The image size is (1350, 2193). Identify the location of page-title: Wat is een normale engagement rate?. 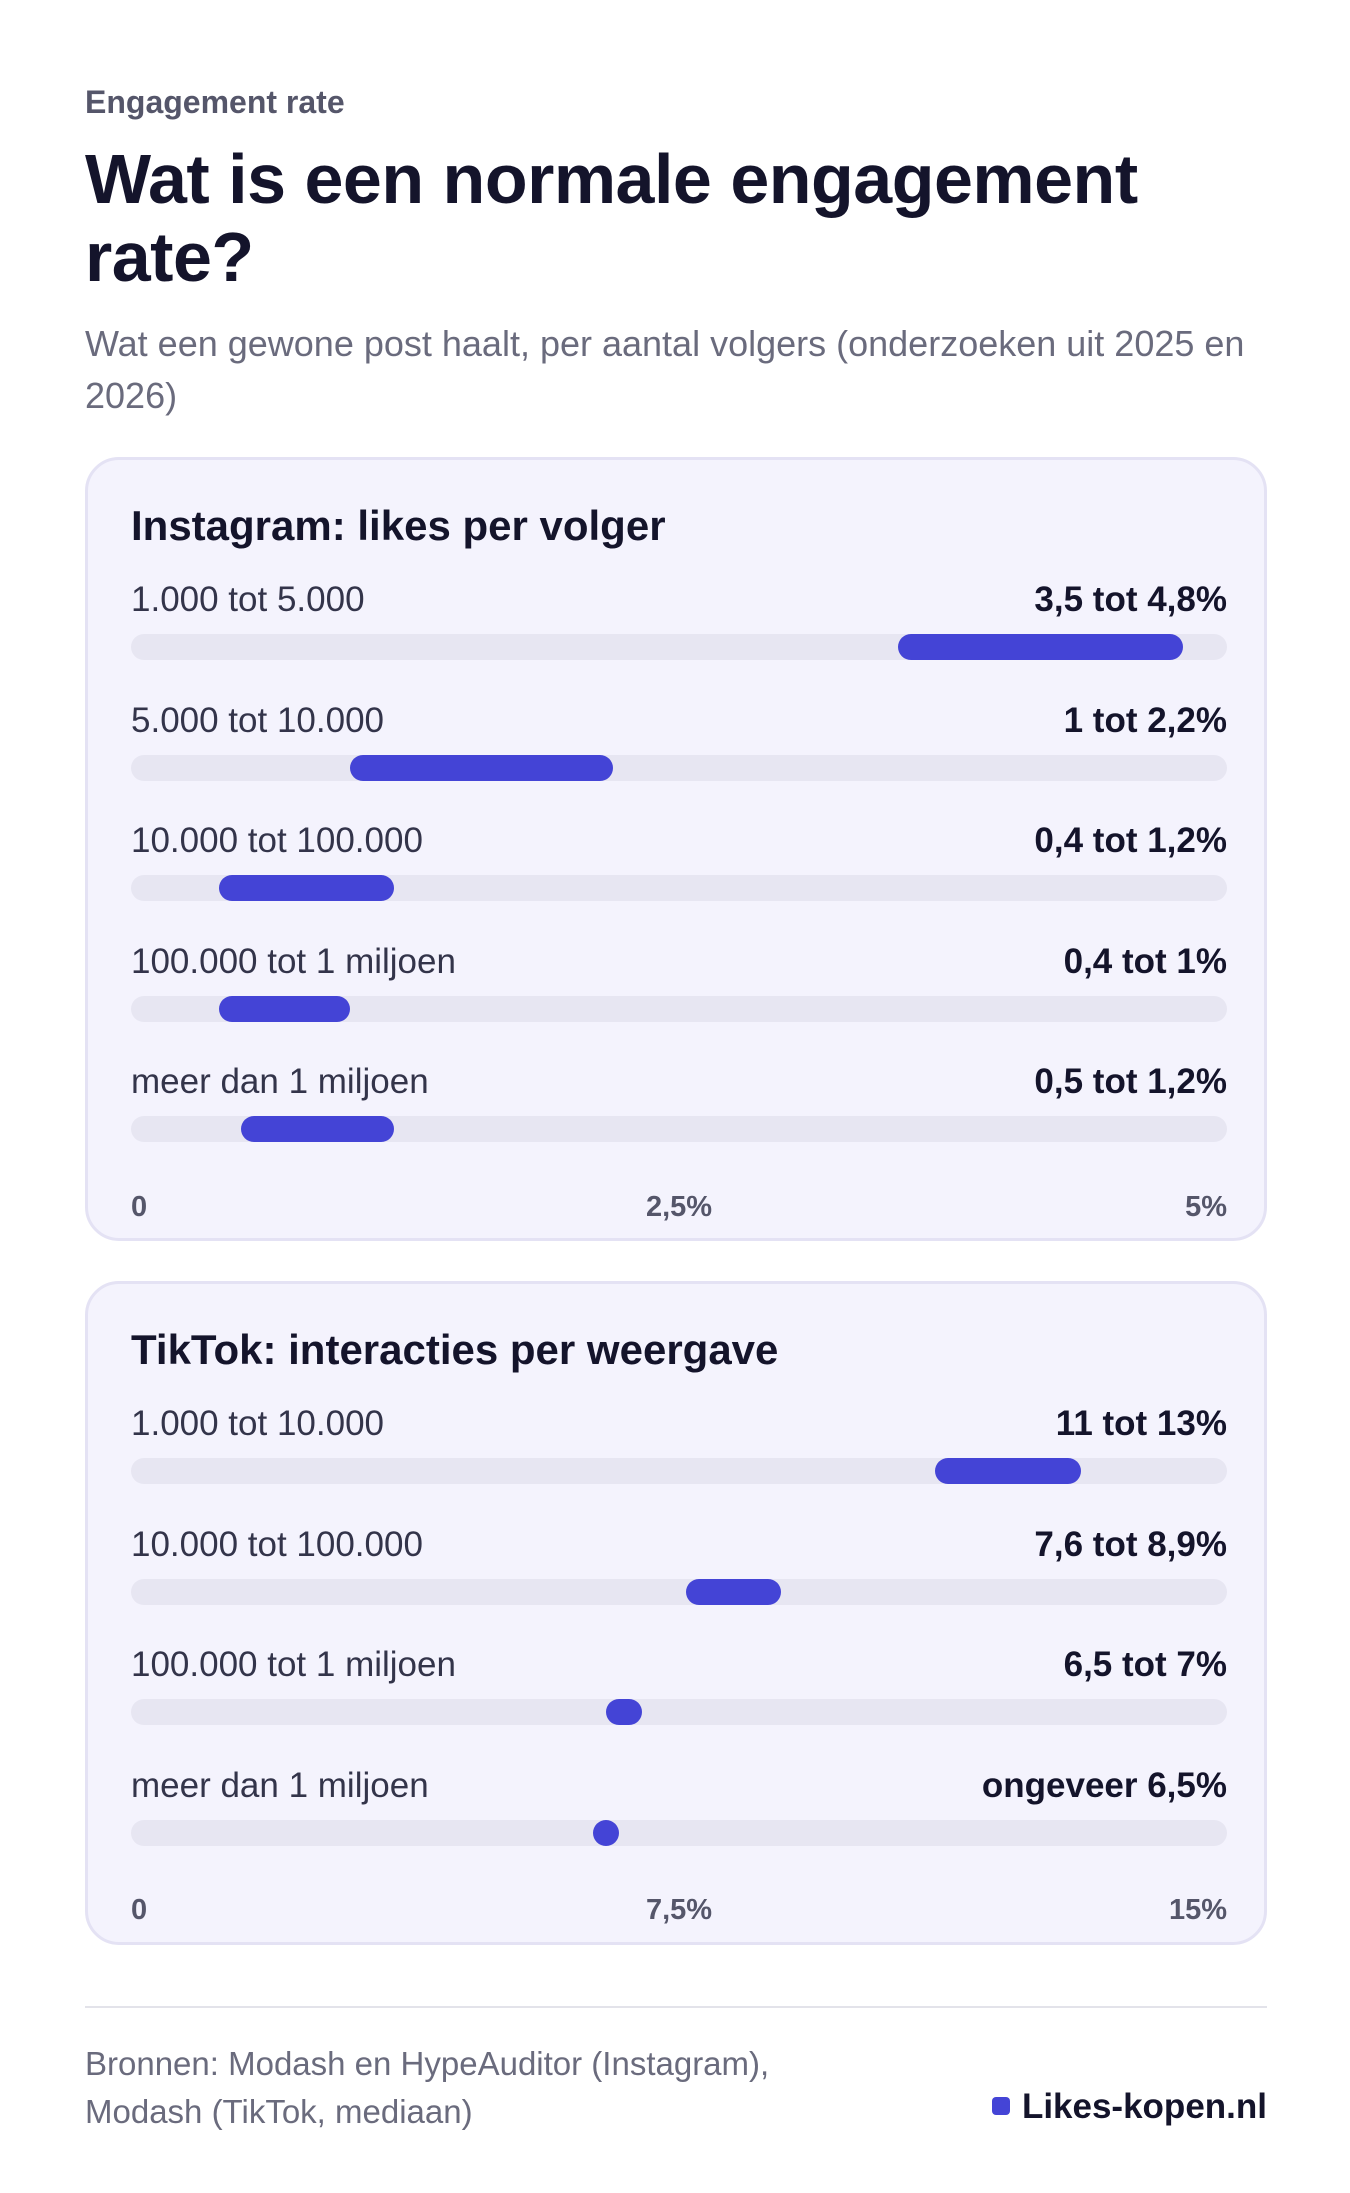
(611, 218).